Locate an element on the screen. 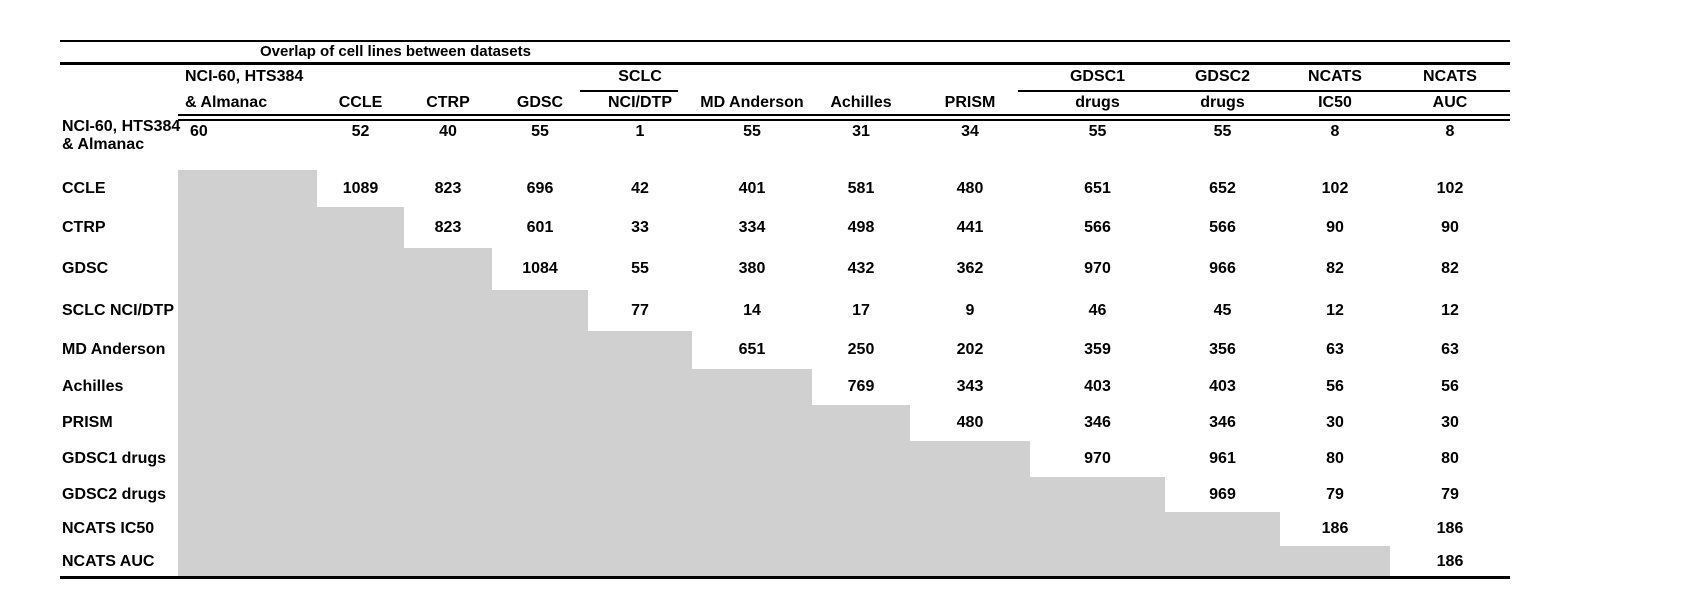 Image resolution: width=1686 pixels, height=615 pixels. matrix-cell: 1 is located at coordinates (640, 131).